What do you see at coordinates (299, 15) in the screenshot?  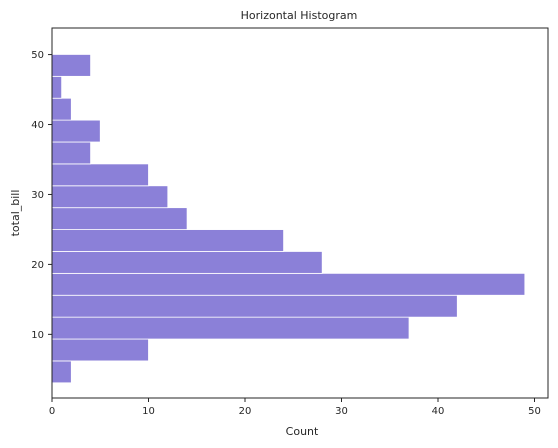 I see `chart-title: Horizontal Histogram` at bounding box center [299, 15].